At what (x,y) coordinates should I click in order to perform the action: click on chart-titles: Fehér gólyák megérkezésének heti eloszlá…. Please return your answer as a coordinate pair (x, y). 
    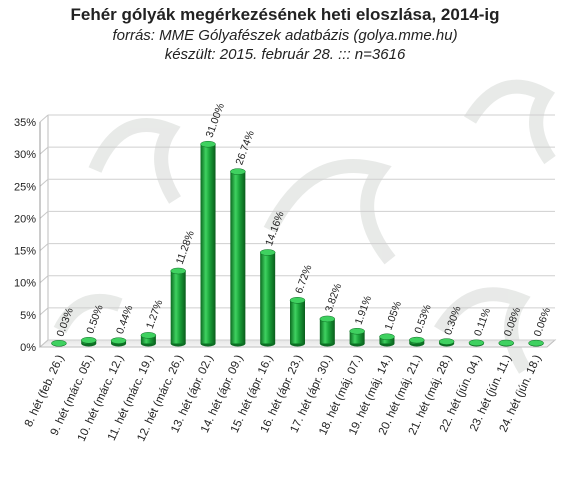
    Looking at the image, I should click on (285, 34).